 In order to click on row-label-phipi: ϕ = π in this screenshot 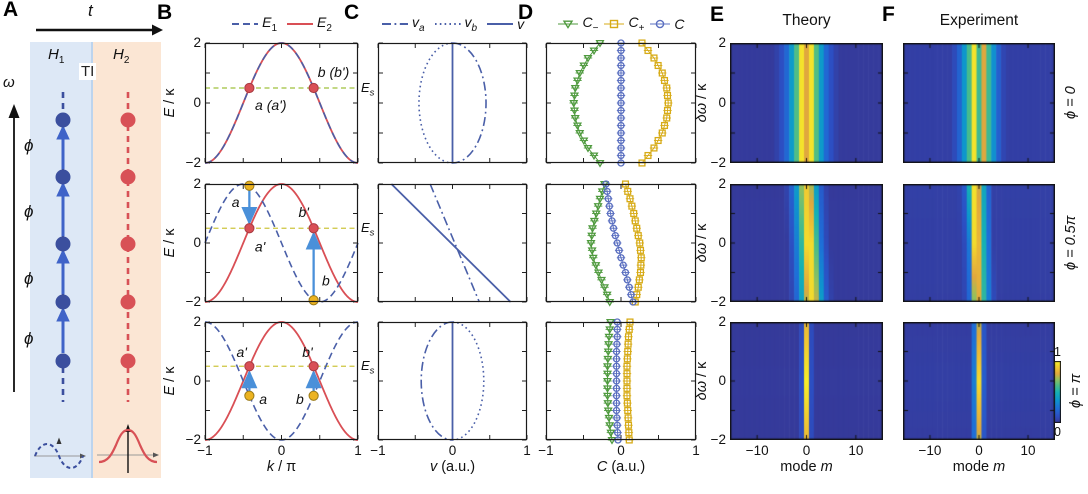, I will do `click(1076, 391)`.